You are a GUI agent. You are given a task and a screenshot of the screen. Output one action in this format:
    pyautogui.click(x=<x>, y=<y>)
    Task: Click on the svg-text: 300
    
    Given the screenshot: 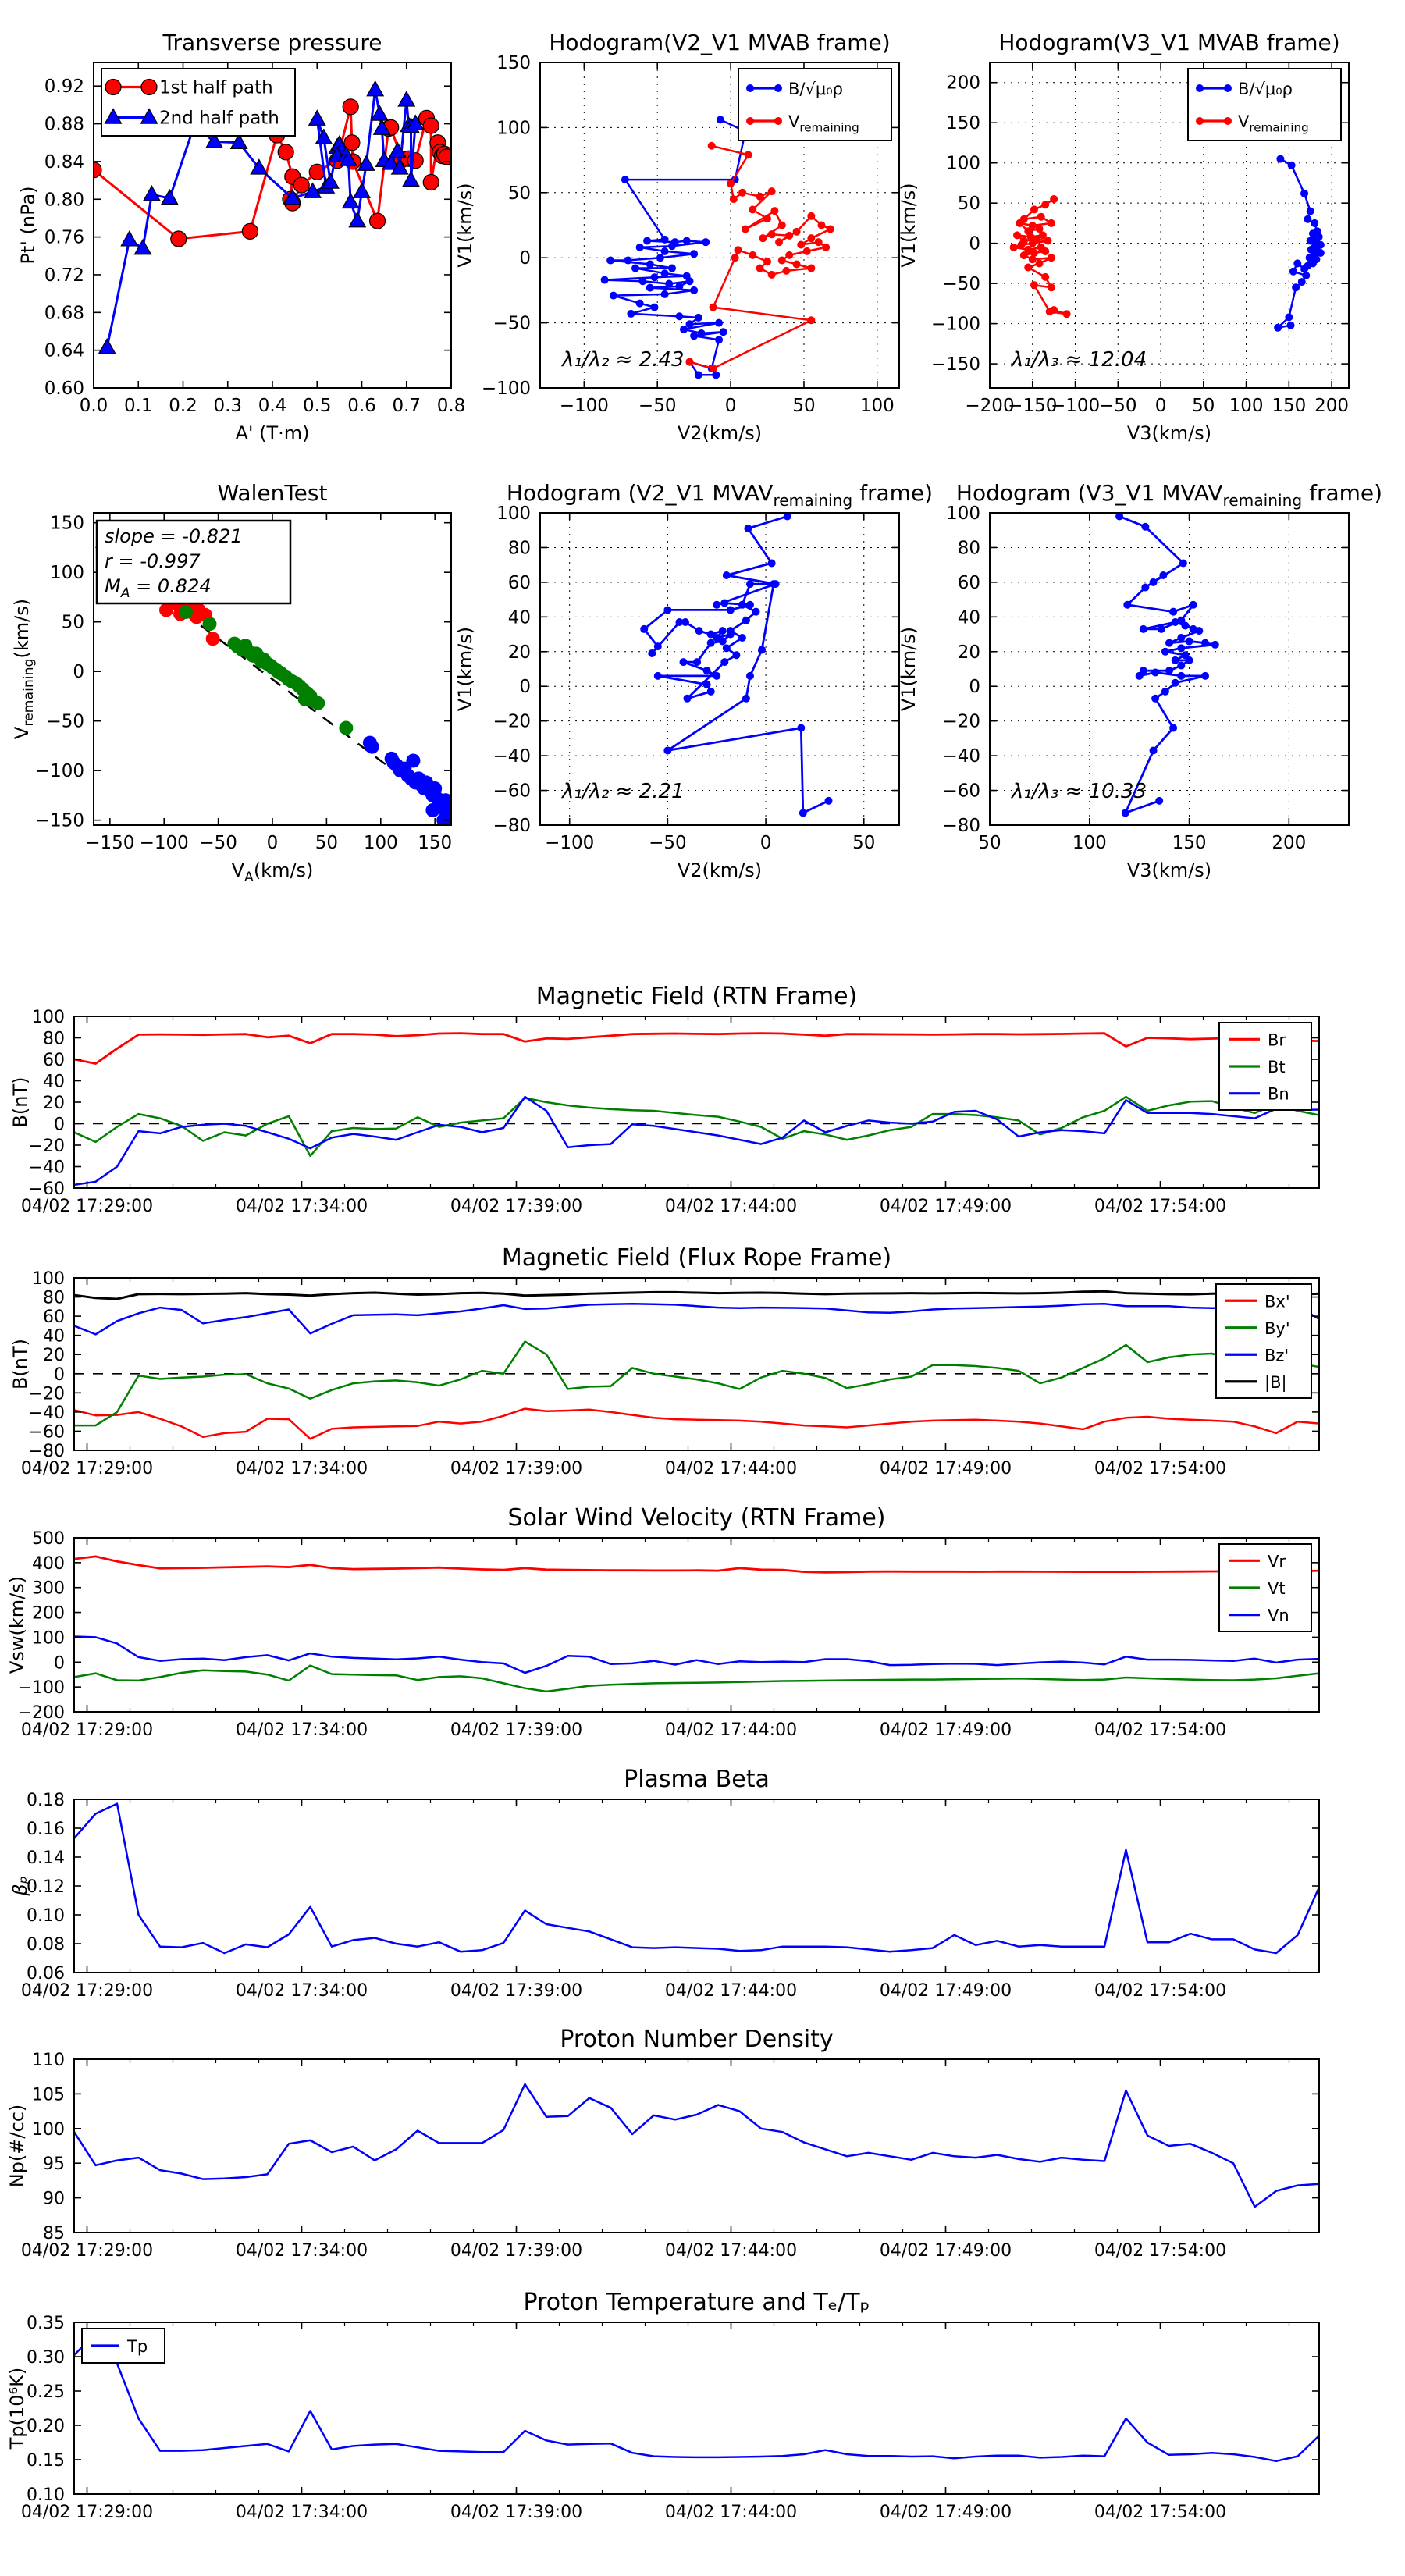 What is the action you would take?
    pyautogui.click(x=49, y=1589)
    